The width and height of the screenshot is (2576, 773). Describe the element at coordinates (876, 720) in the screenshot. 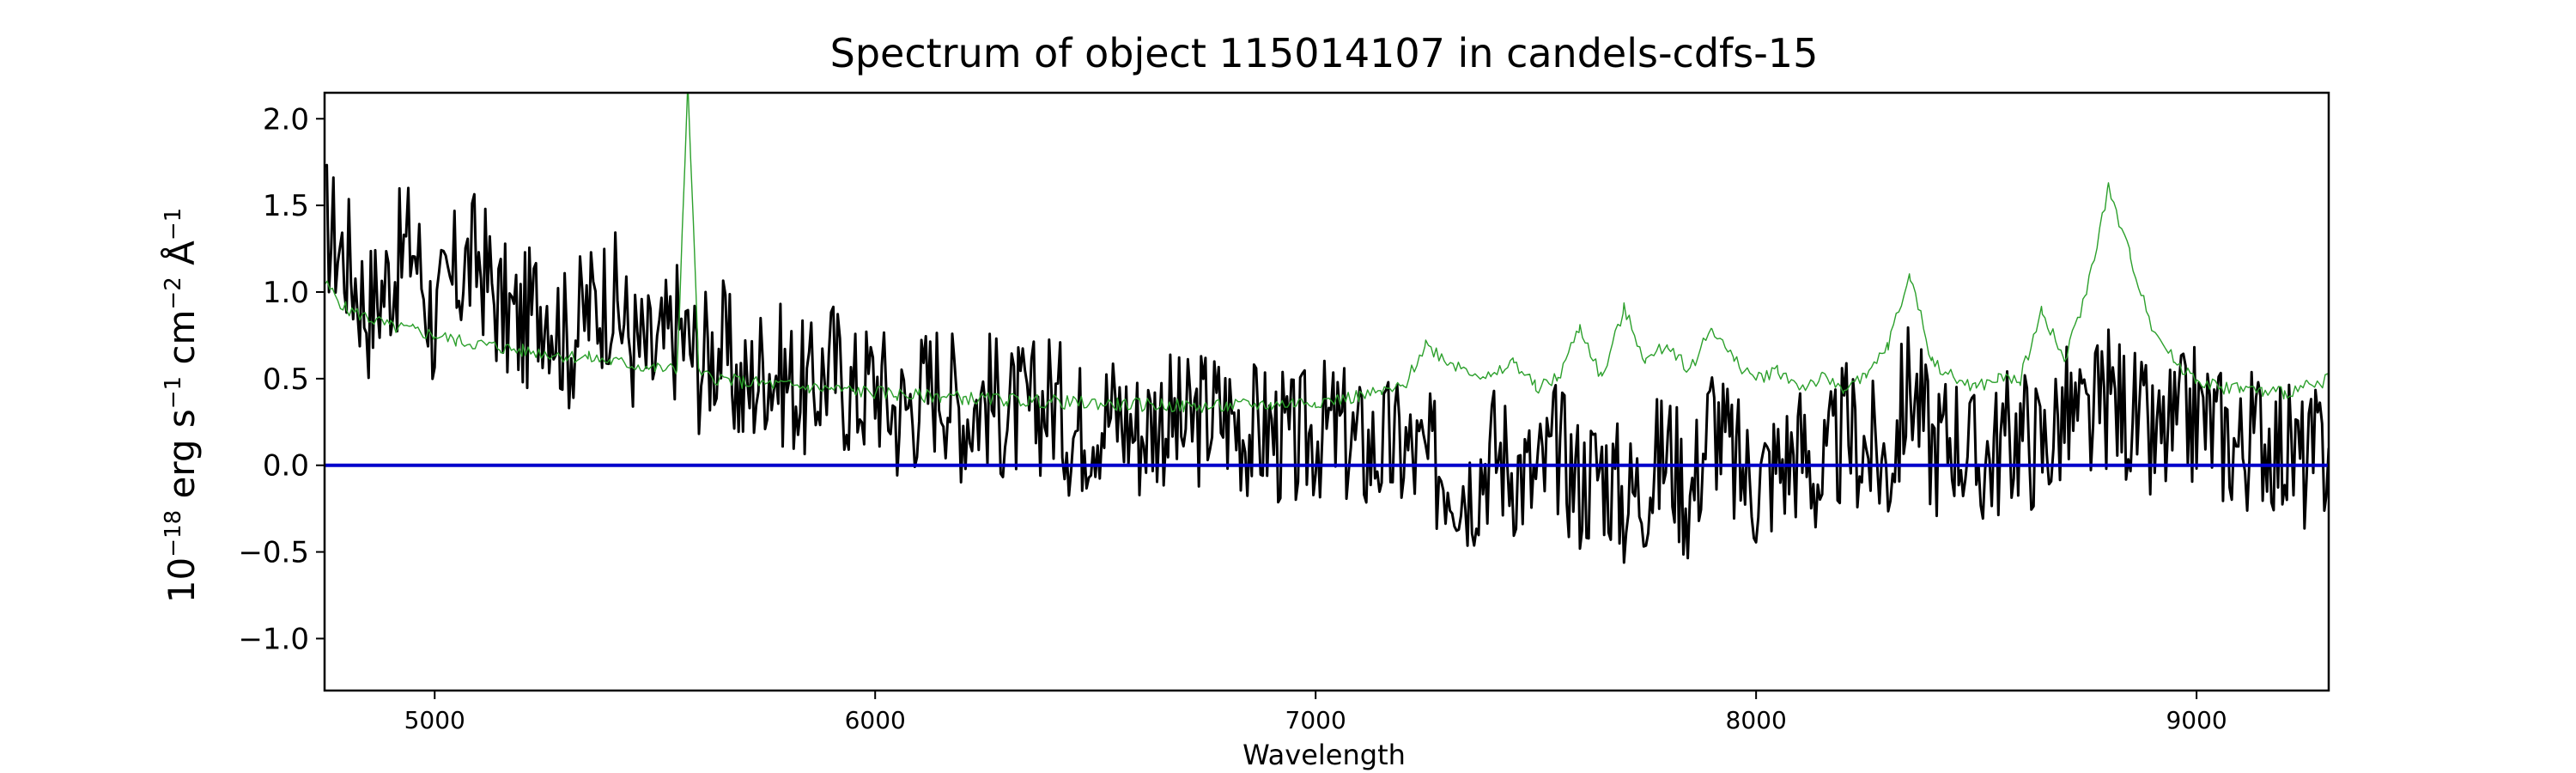

I see `x-tick-label: 6000` at that location.